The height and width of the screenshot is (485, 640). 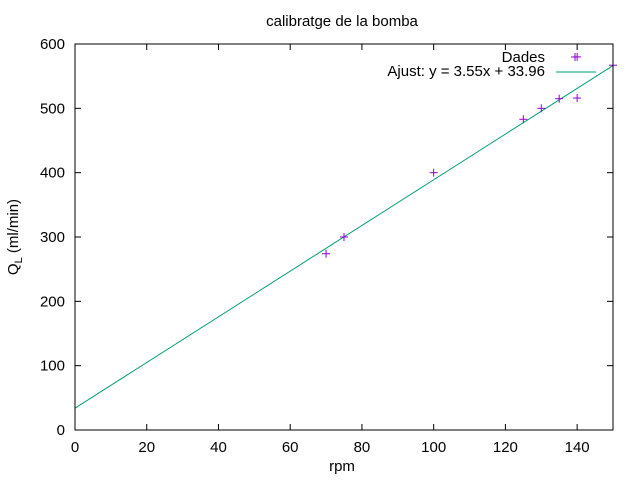 I want to click on legend: Dades Ajust: y = 3.55x + 33.96, so click(x=491, y=64).